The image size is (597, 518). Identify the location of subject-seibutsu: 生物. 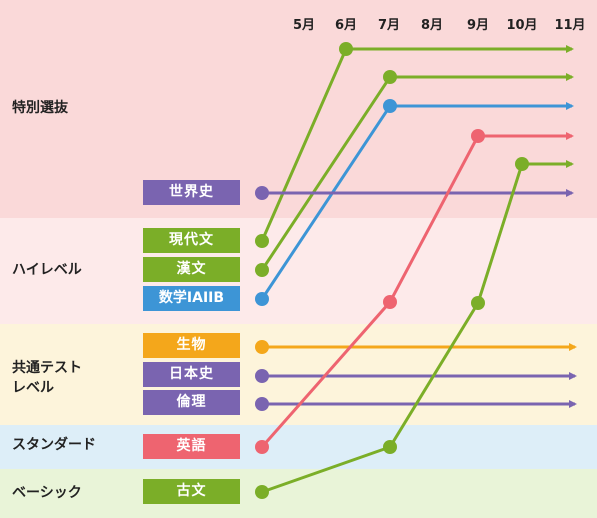
(191, 345).